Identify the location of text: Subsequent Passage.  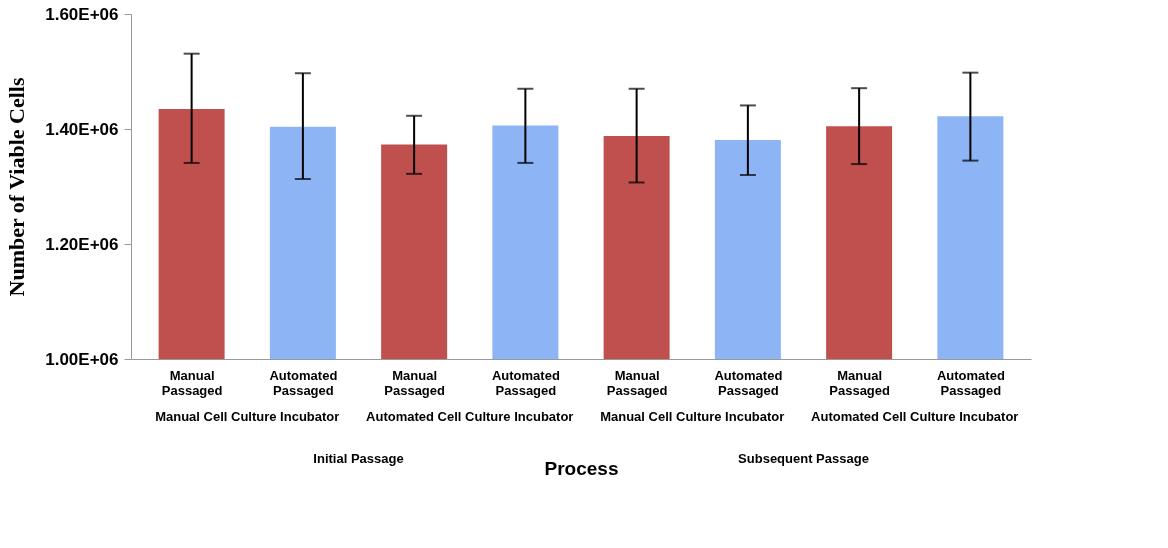
(803, 458).